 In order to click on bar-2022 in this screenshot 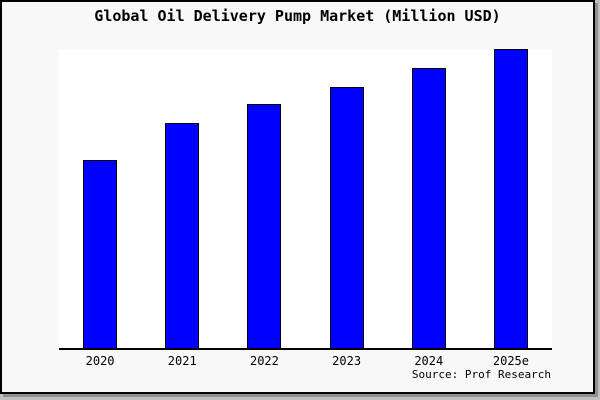, I will do `click(264, 226)`.